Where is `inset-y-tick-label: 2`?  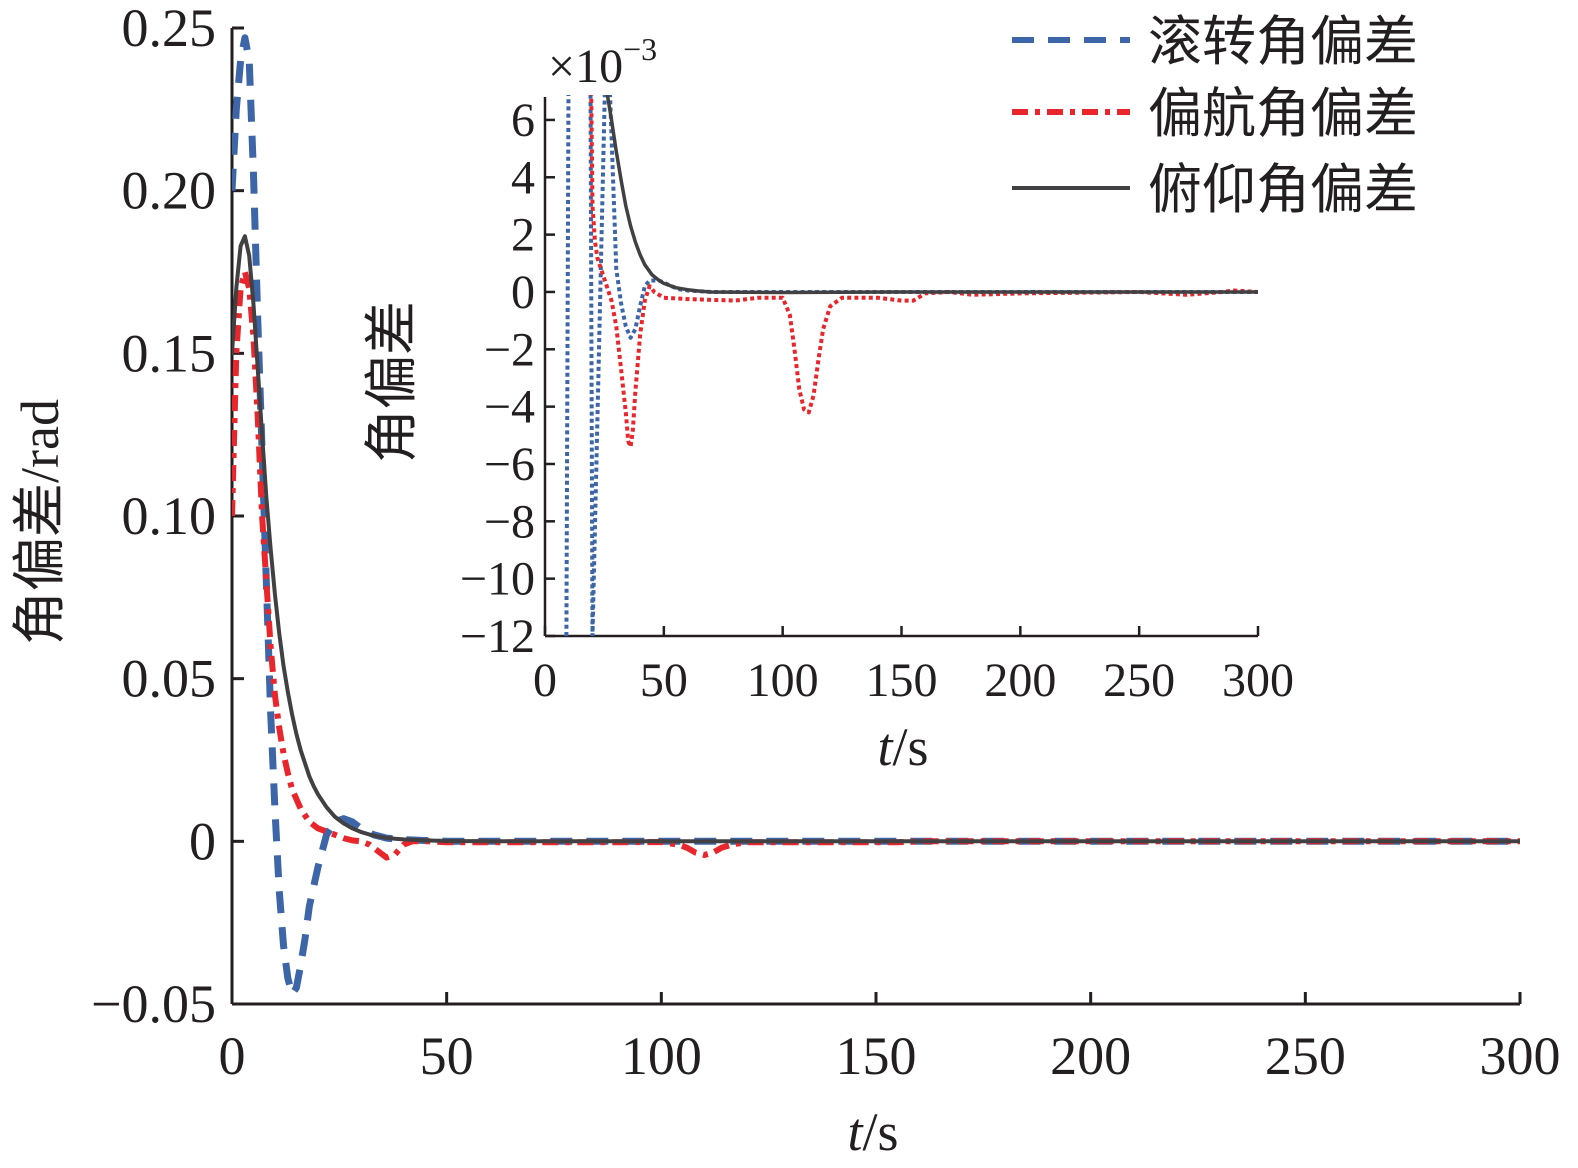
inset-y-tick-label: 2 is located at coordinates (523, 235).